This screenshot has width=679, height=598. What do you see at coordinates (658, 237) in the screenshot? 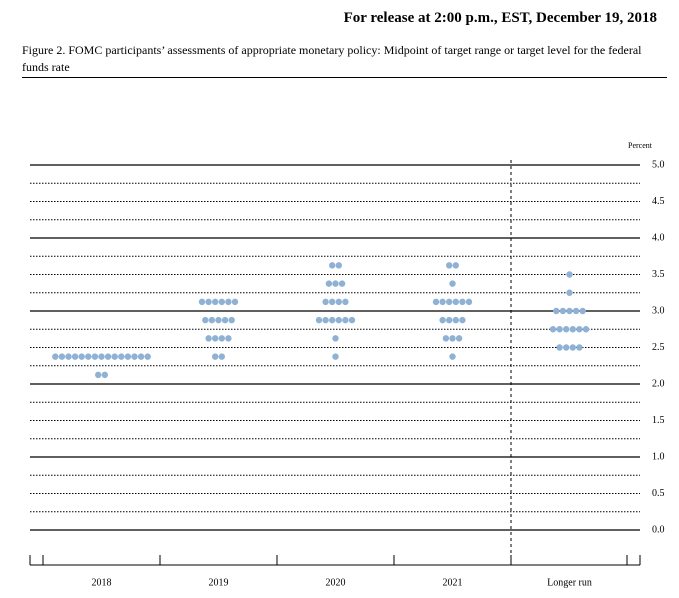
I see `y-tick-label: 4.0` at bounding box center [658, 237].